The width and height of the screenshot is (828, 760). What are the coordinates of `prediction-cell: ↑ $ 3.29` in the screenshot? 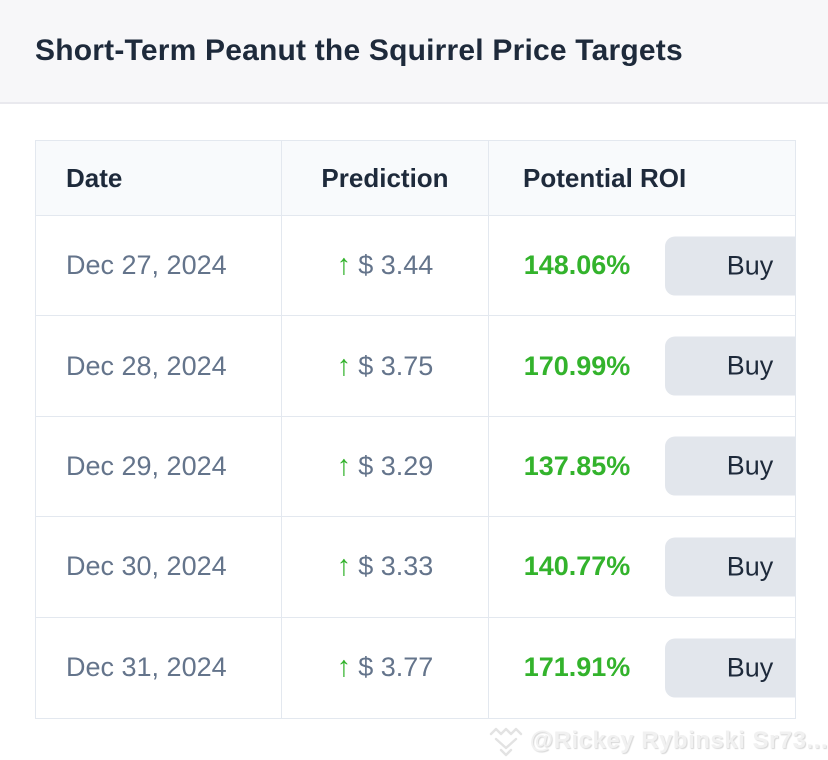 It's located at (385, 466).